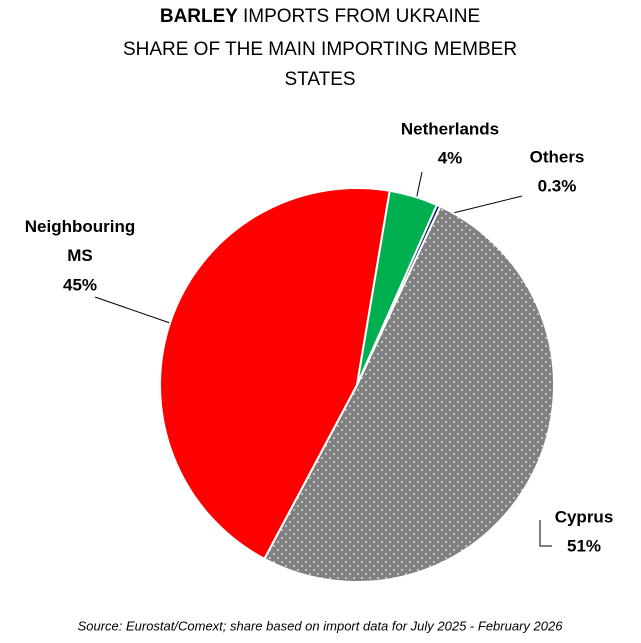 The width and height of the screenshot is (641, 643). What do you see at coordinates (584, 545) in the screenshot?
I see `value-label: 51%` at bounding box center [584, 545].